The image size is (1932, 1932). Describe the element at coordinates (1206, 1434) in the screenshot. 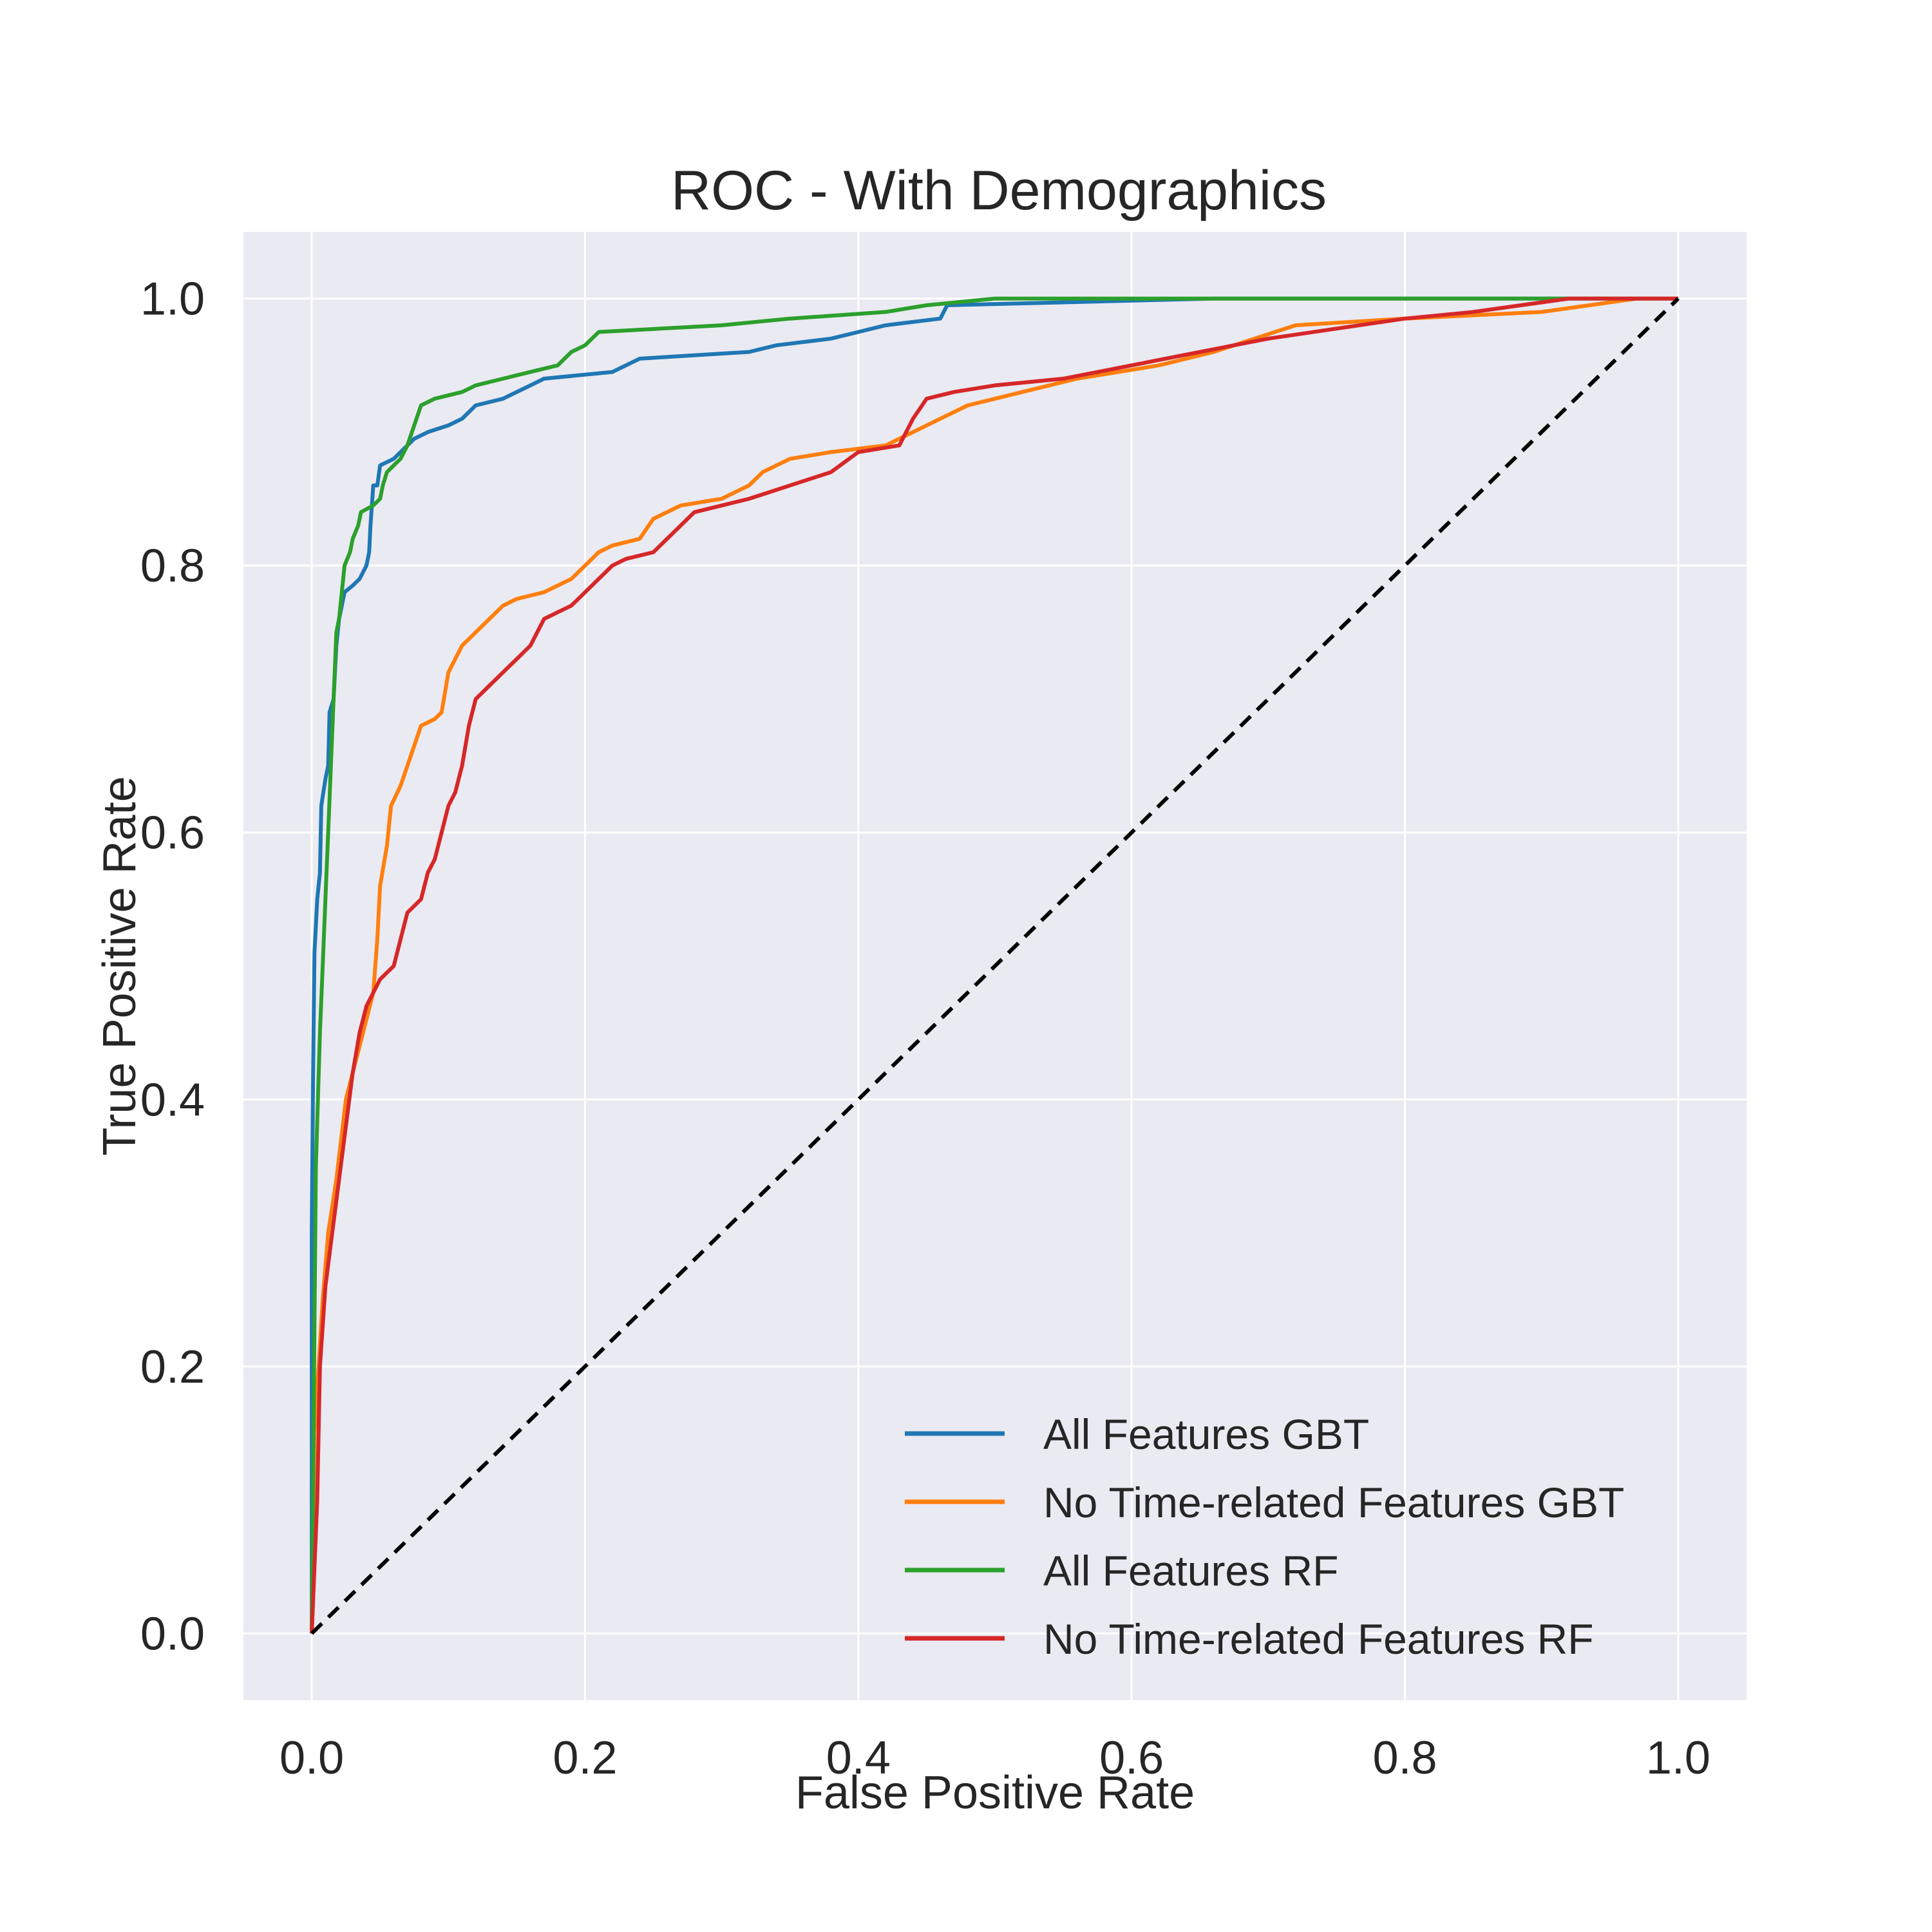

I see `legend-label-0: All Features GBT` at that location.